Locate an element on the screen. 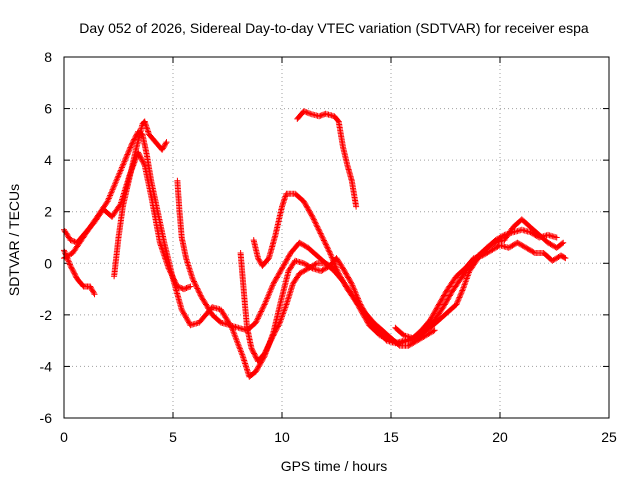 This screenshot has width=640, height=480. y-tick-label: -6 is located at coordinates (46, 418).